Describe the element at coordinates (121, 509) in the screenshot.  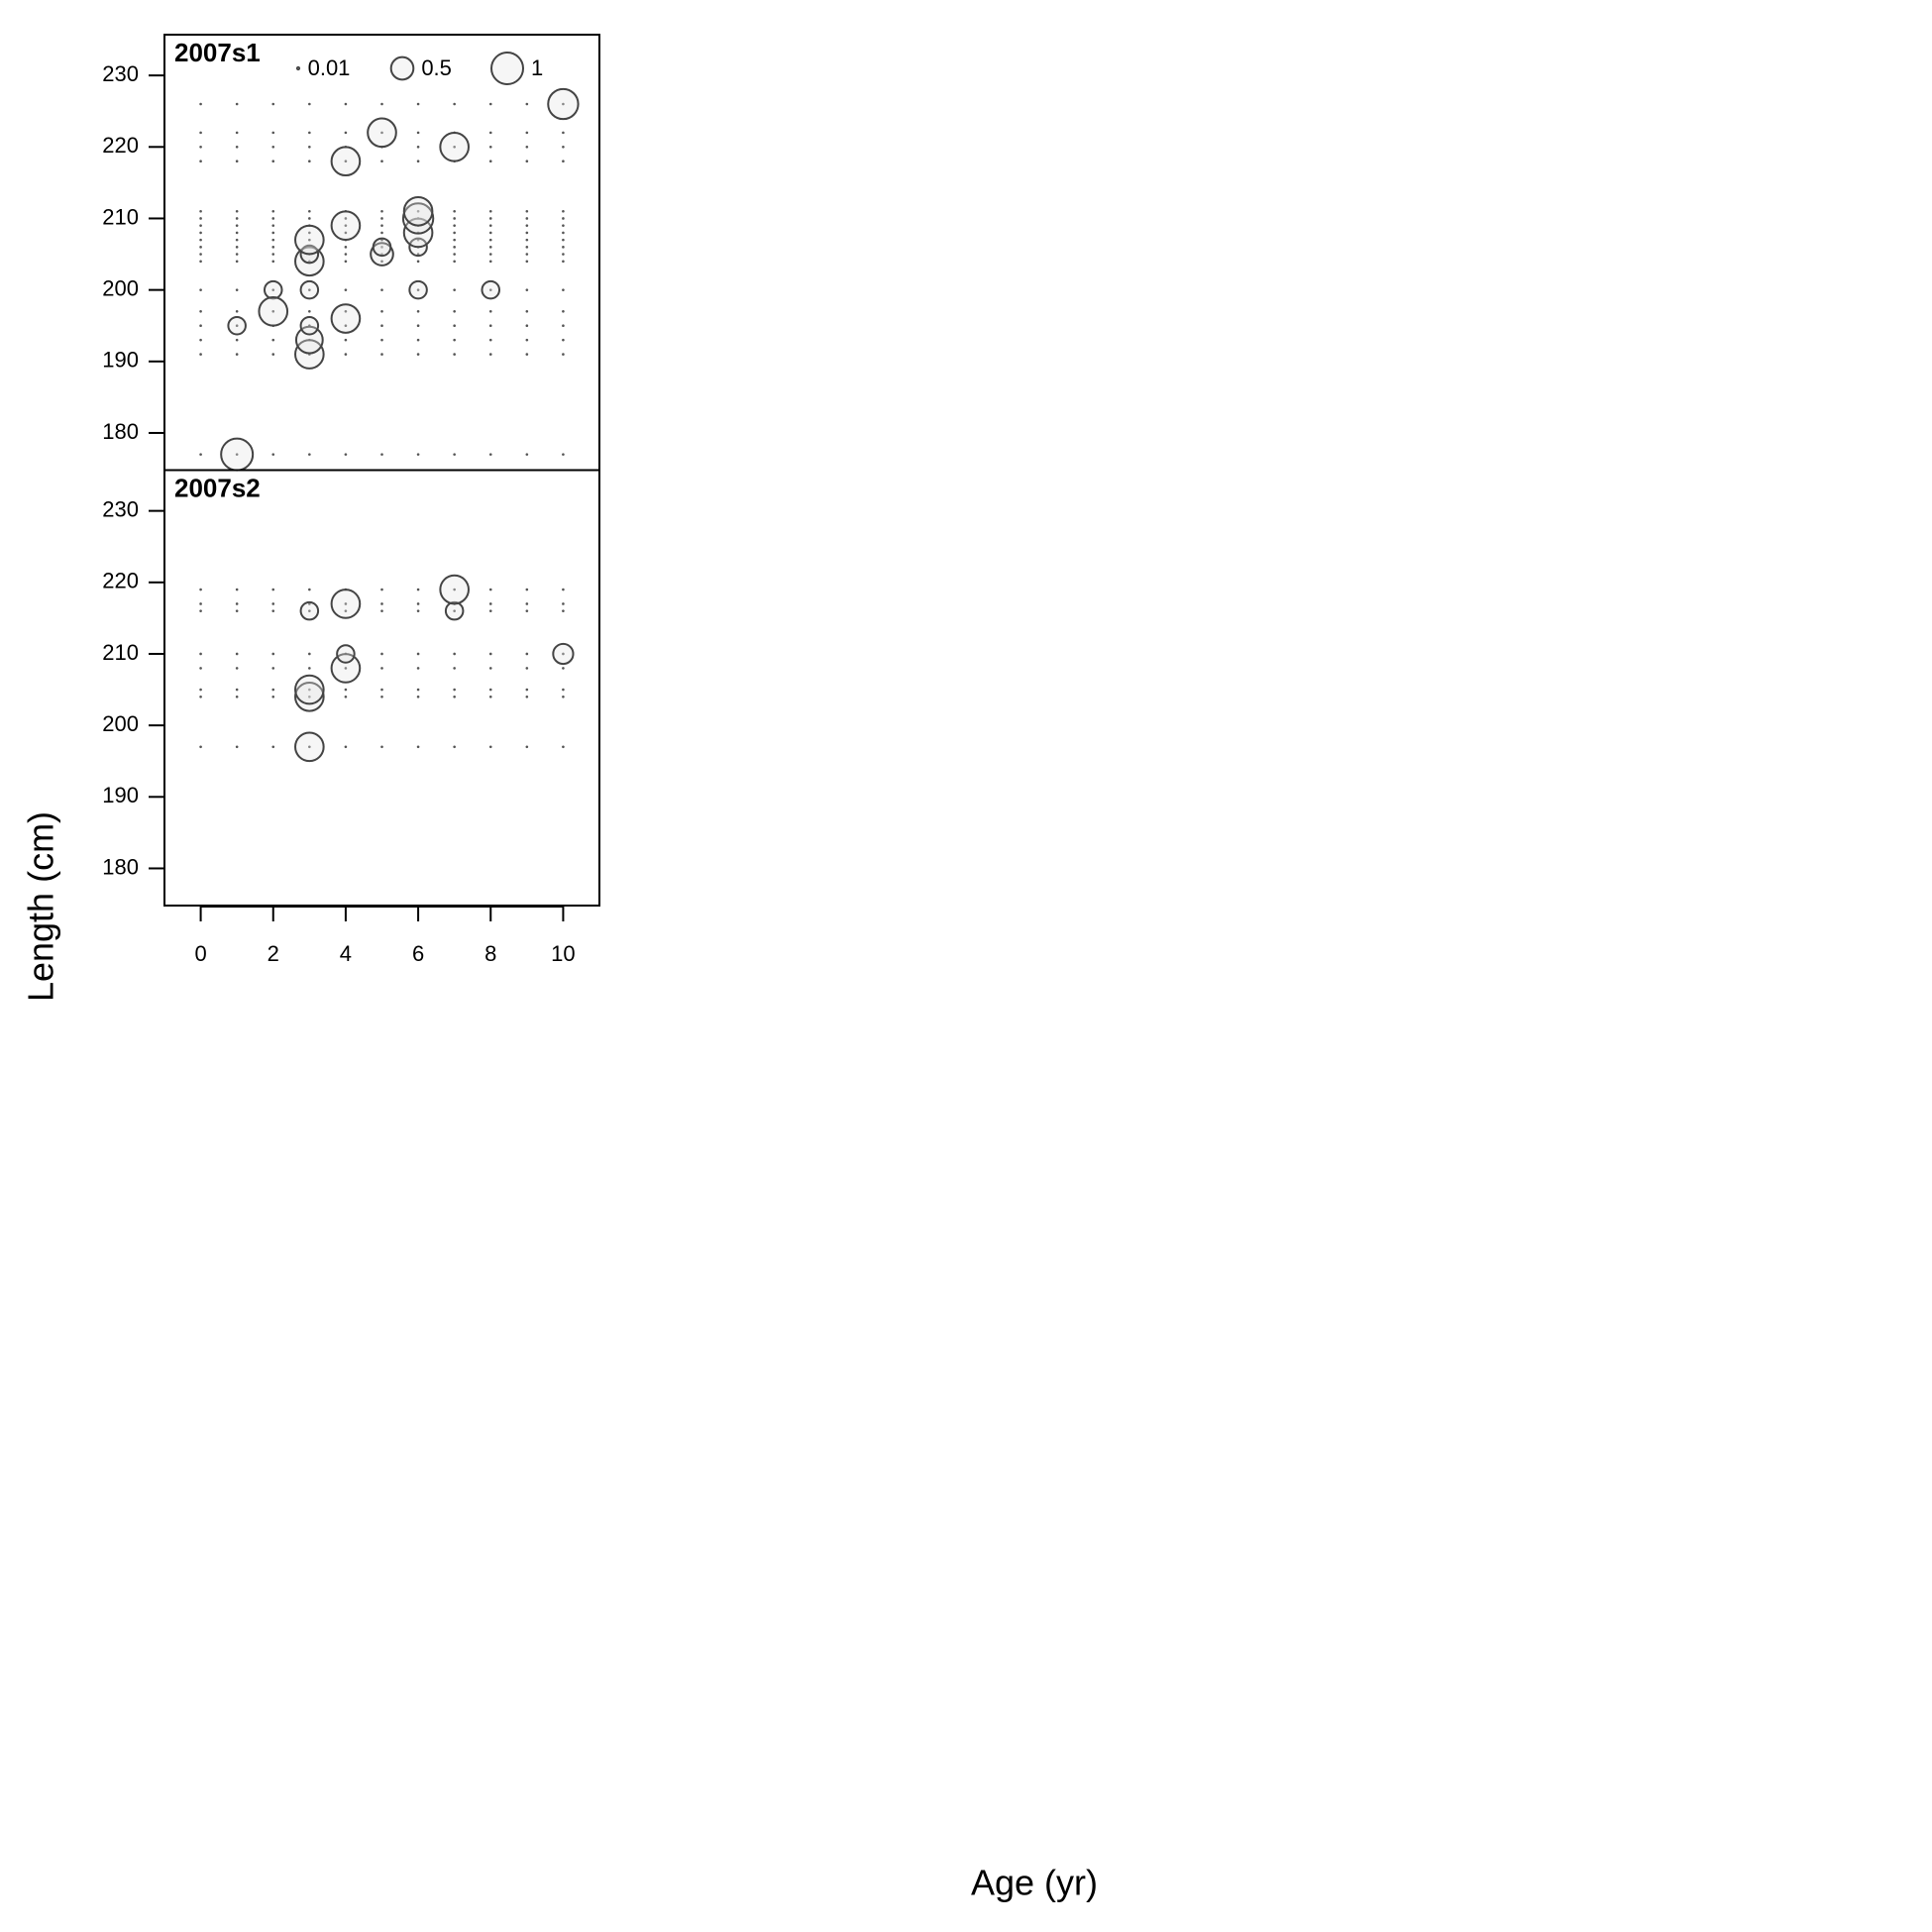
I see `y-tick-label: 230` at that location.